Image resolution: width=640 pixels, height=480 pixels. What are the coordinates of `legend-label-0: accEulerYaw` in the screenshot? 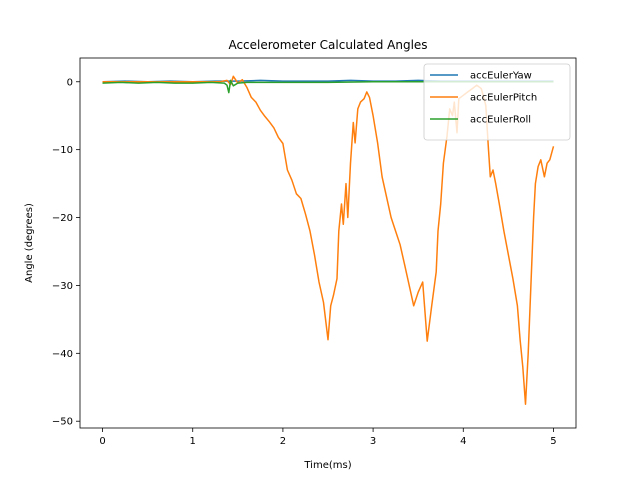 It's located at (501, 76).